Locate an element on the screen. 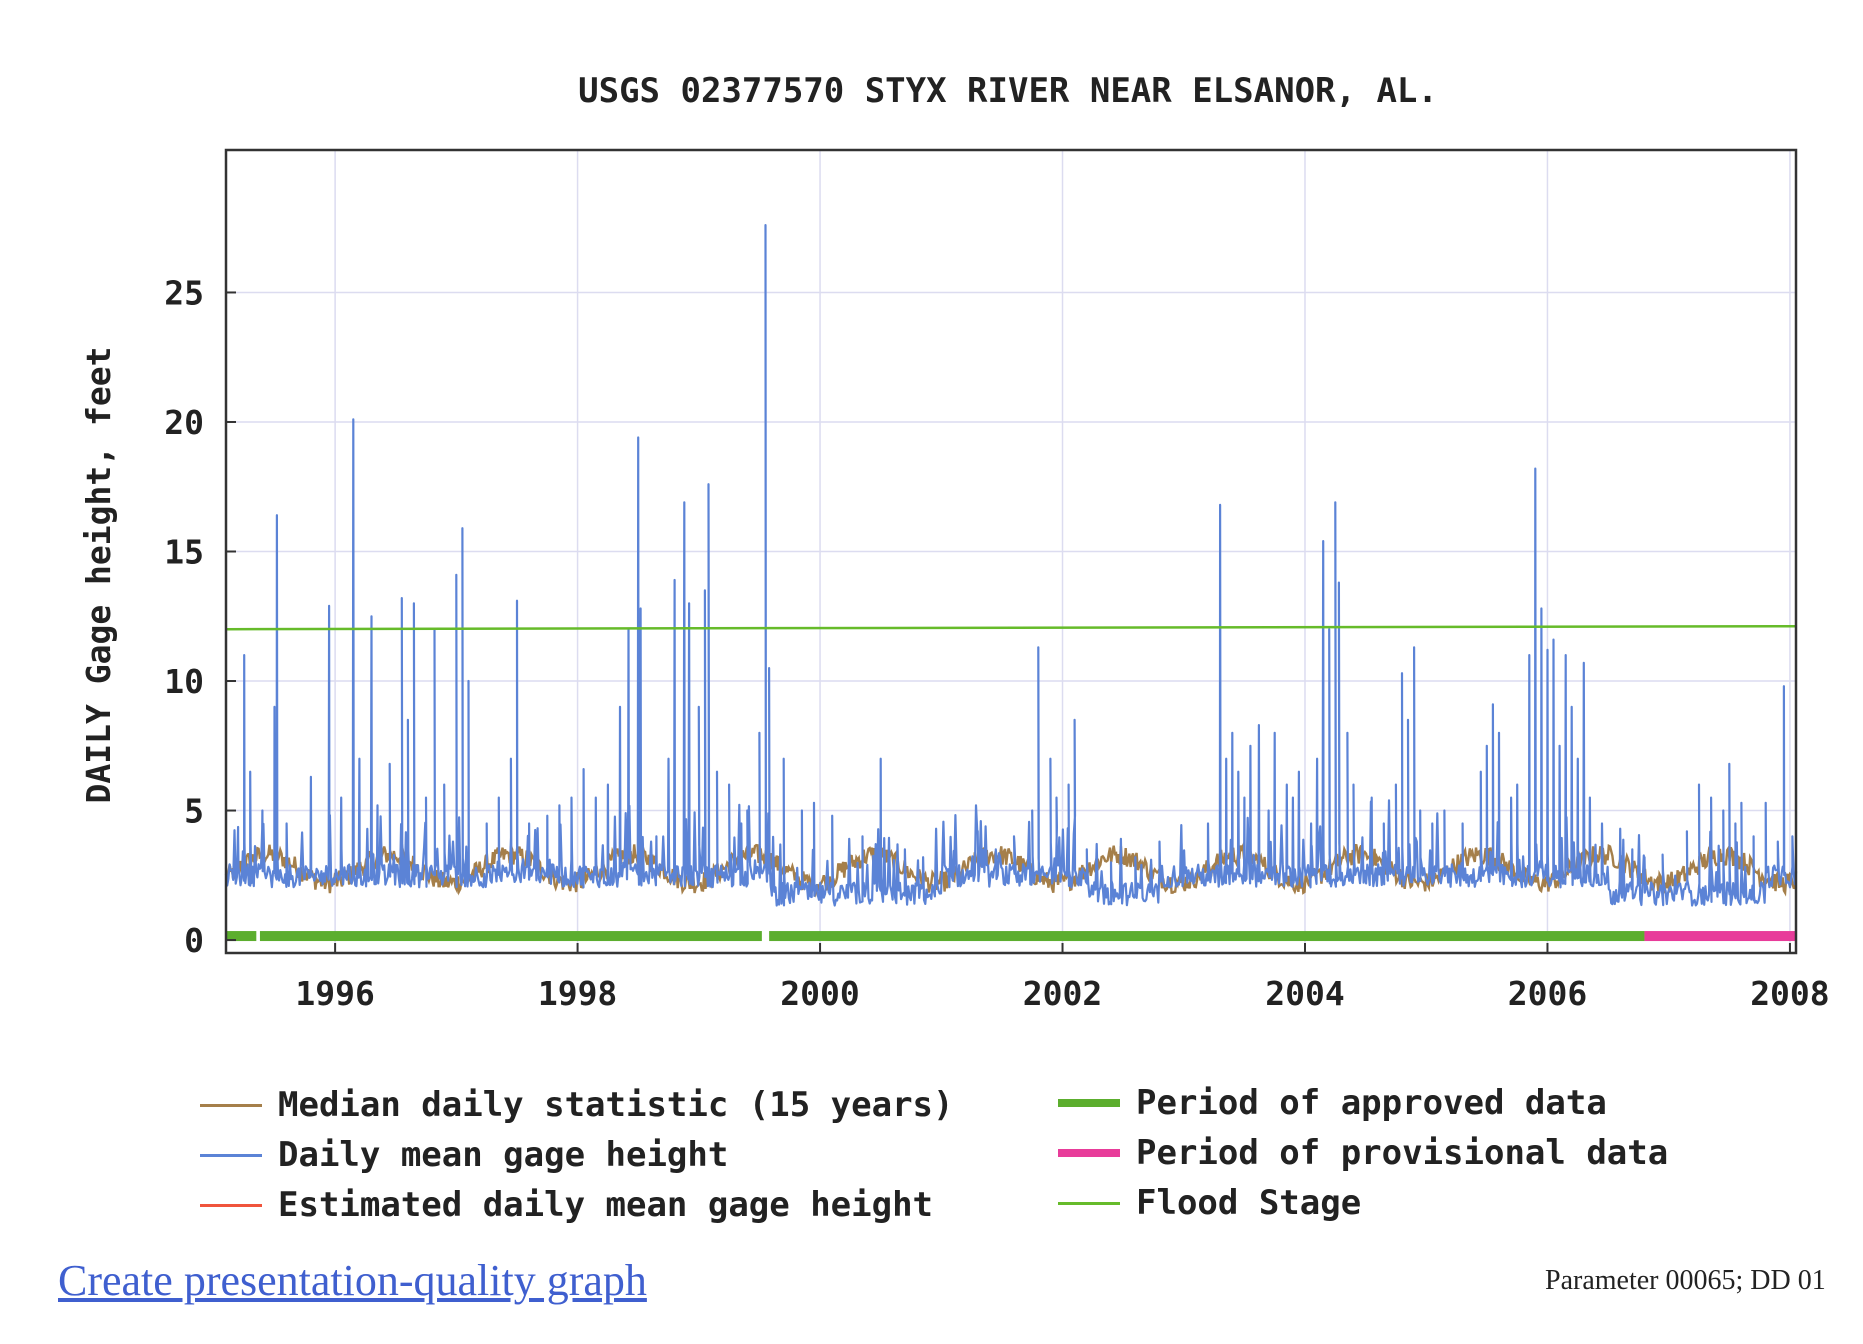  legend-item-provisional: Period of provisional data is located at coordinates (1363, 1153).